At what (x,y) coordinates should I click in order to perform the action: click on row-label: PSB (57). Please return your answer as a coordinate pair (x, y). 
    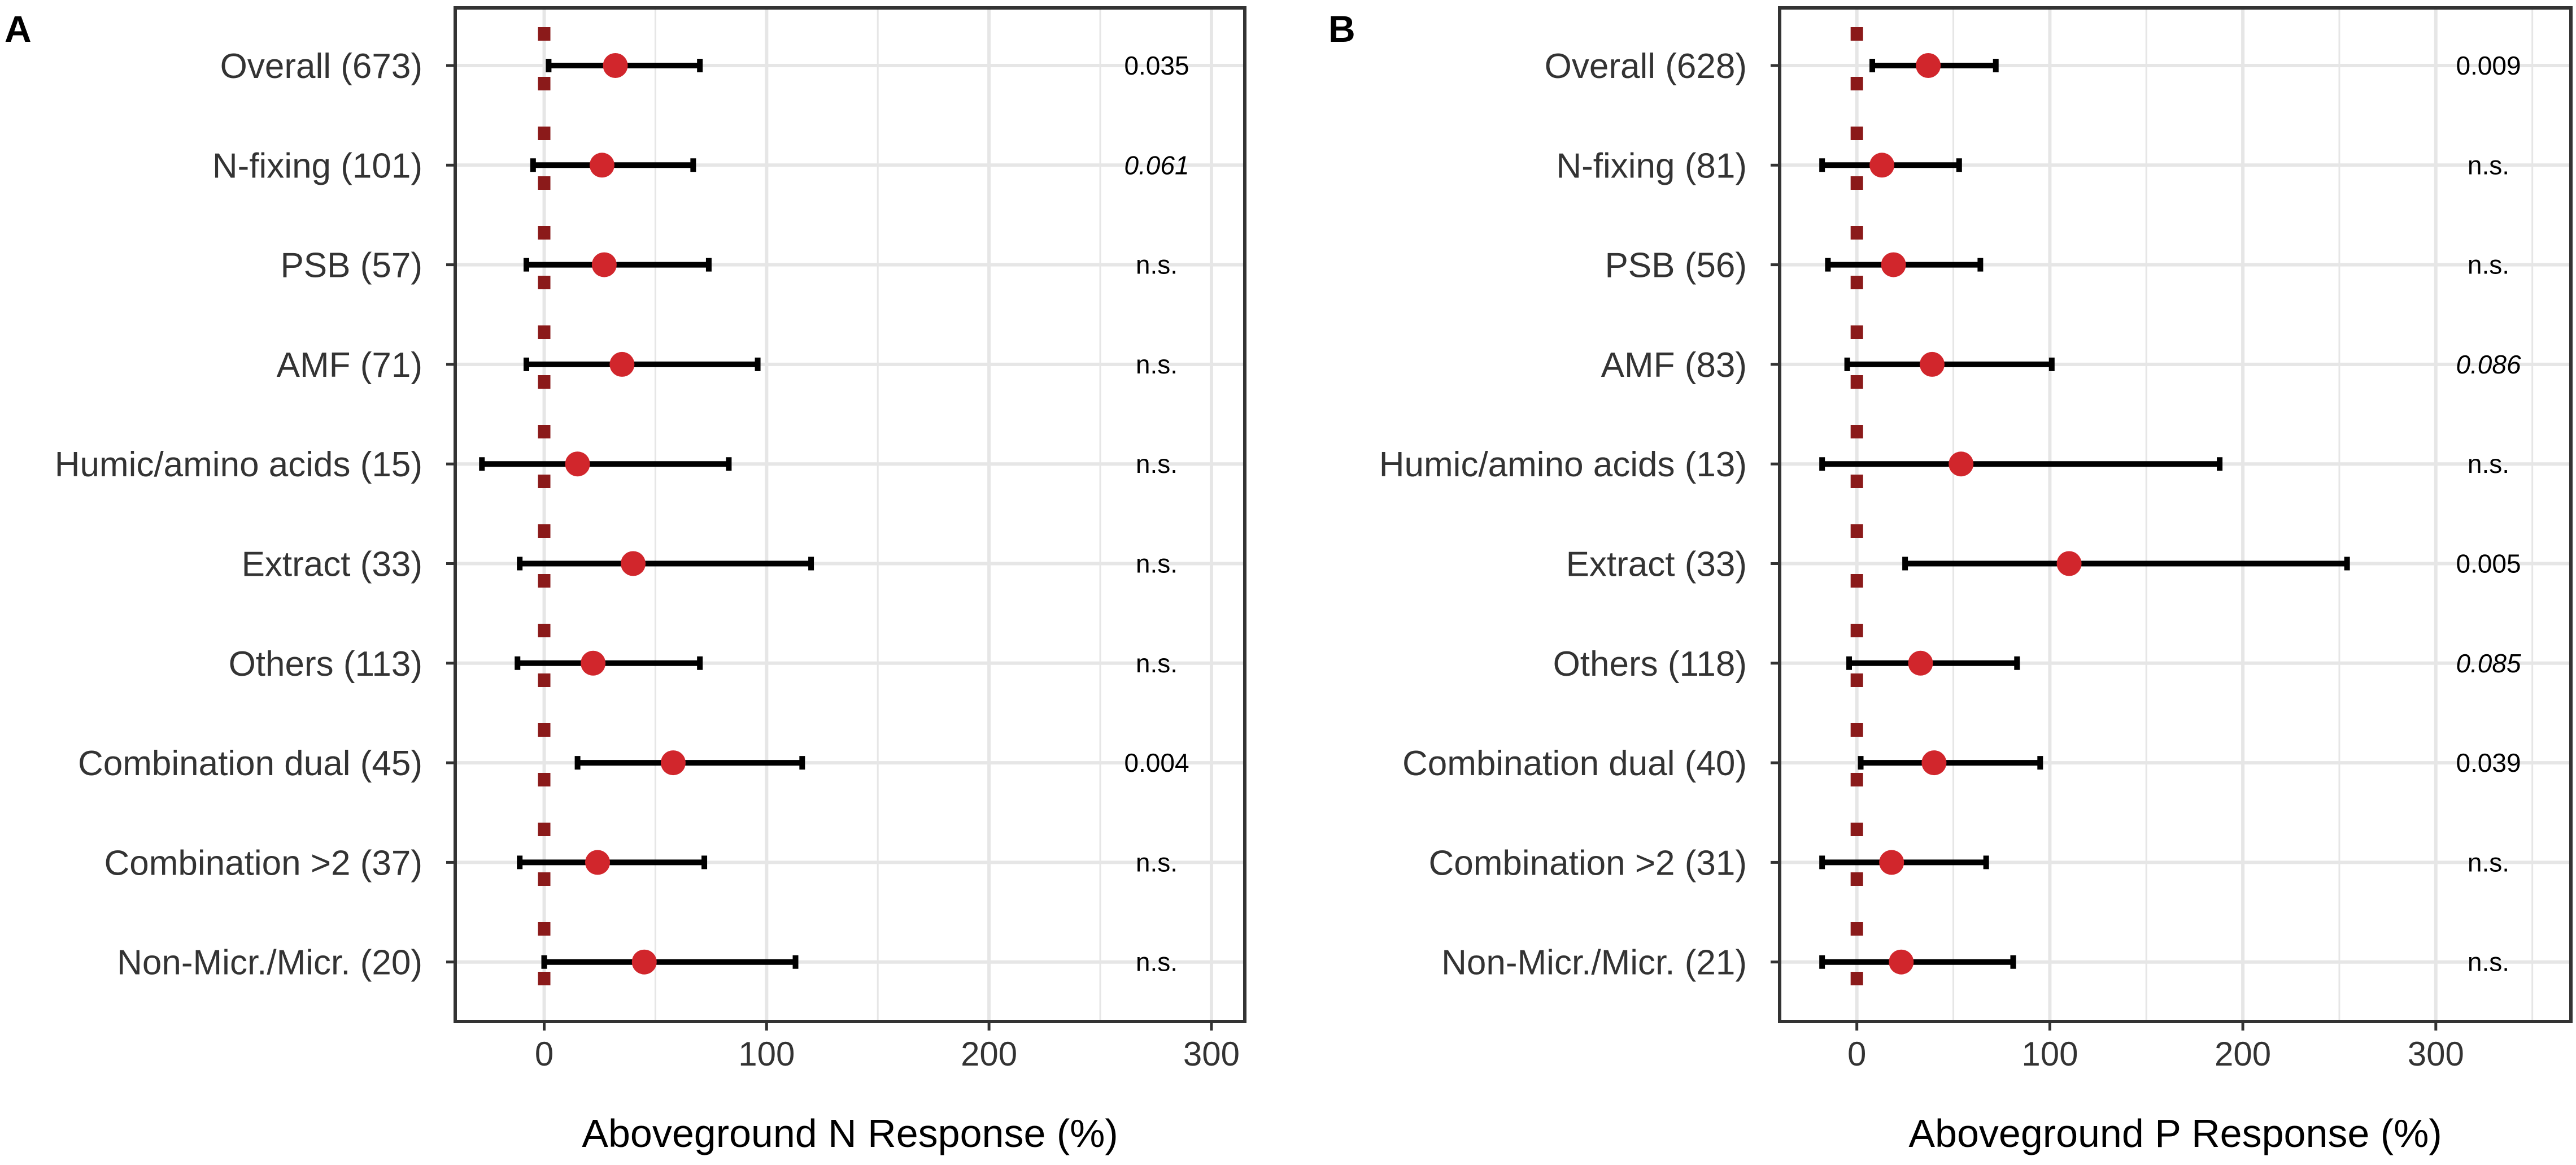
    Looking at the image, I should click on (351, 265).